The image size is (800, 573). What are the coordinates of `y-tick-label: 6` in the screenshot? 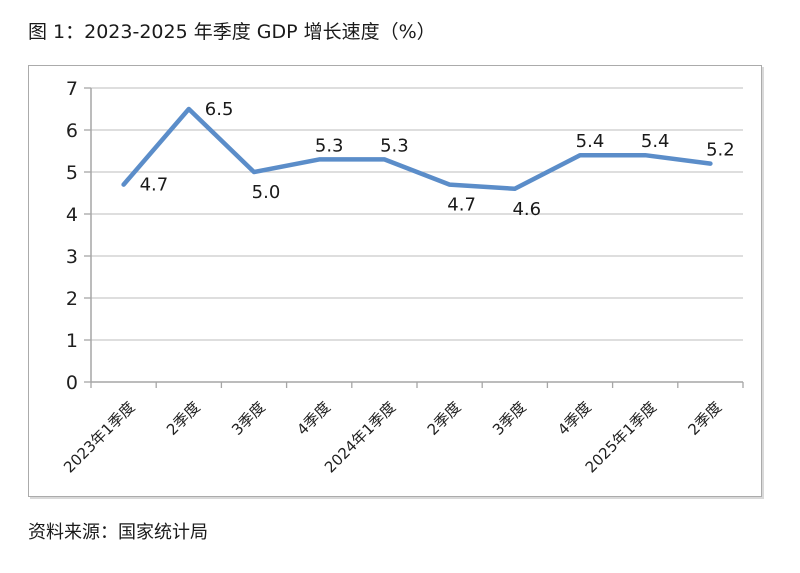 It's located at (72, 131).